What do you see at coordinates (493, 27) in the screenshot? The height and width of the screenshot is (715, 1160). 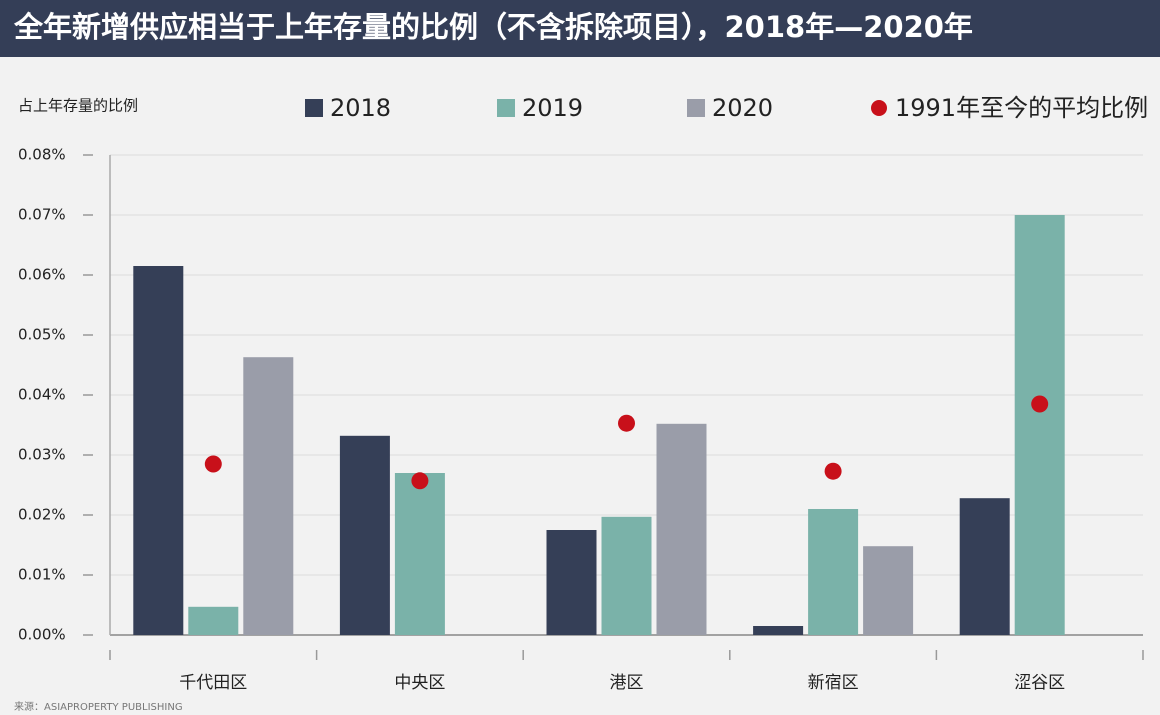 I see `chart-title: 全年新增供应相当于上年存量的比例（不含拆除项目），2018年—2020年` at bounding box center [493, 27].